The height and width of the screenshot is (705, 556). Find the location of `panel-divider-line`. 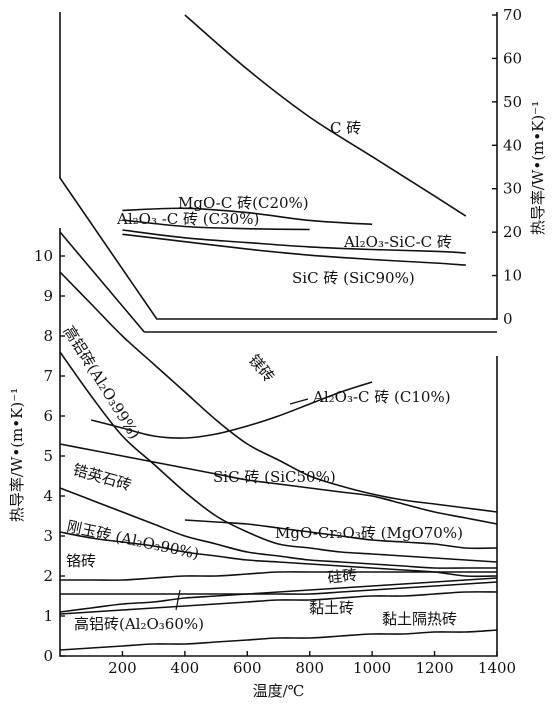

panel-divider-line is located at coordinates (102, 282).